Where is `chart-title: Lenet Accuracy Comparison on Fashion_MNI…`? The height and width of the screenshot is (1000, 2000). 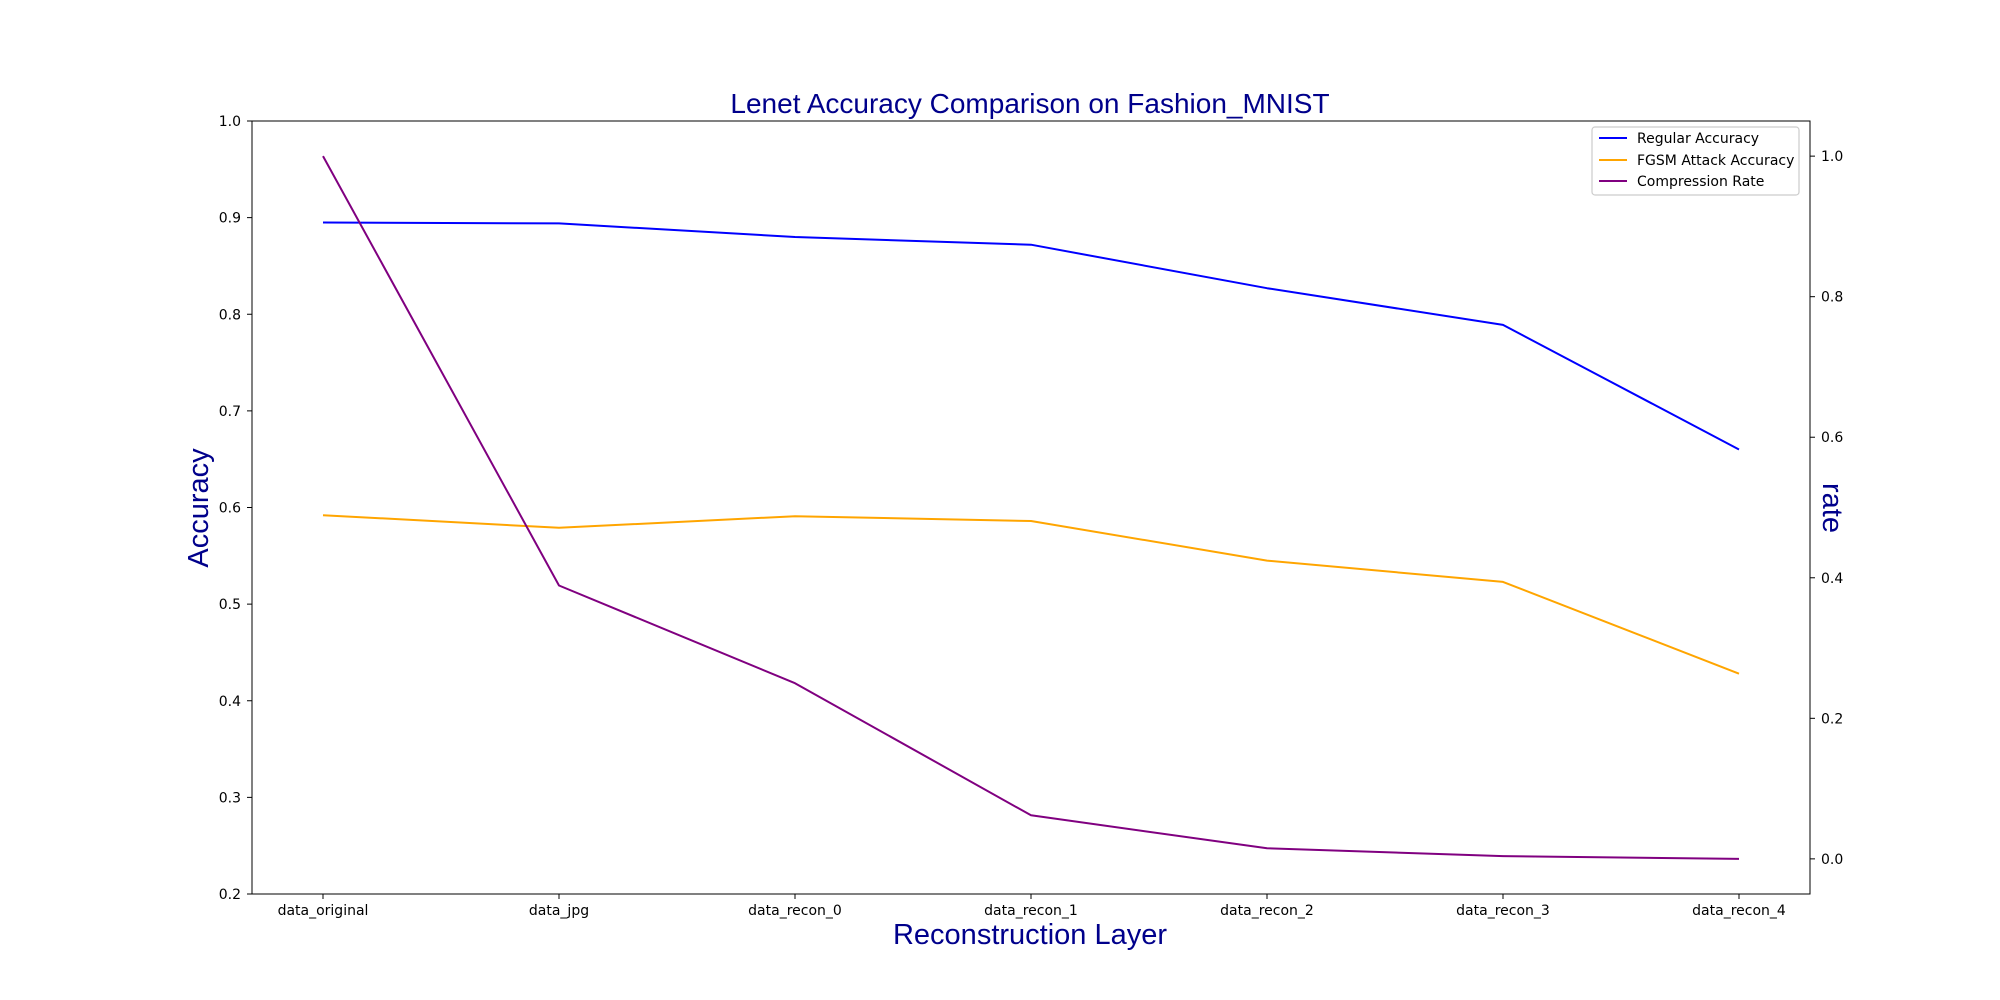 chart-title: Lenet Accuracy Comparison on Fashion_MNI… is located at coordinates (1029, 103).